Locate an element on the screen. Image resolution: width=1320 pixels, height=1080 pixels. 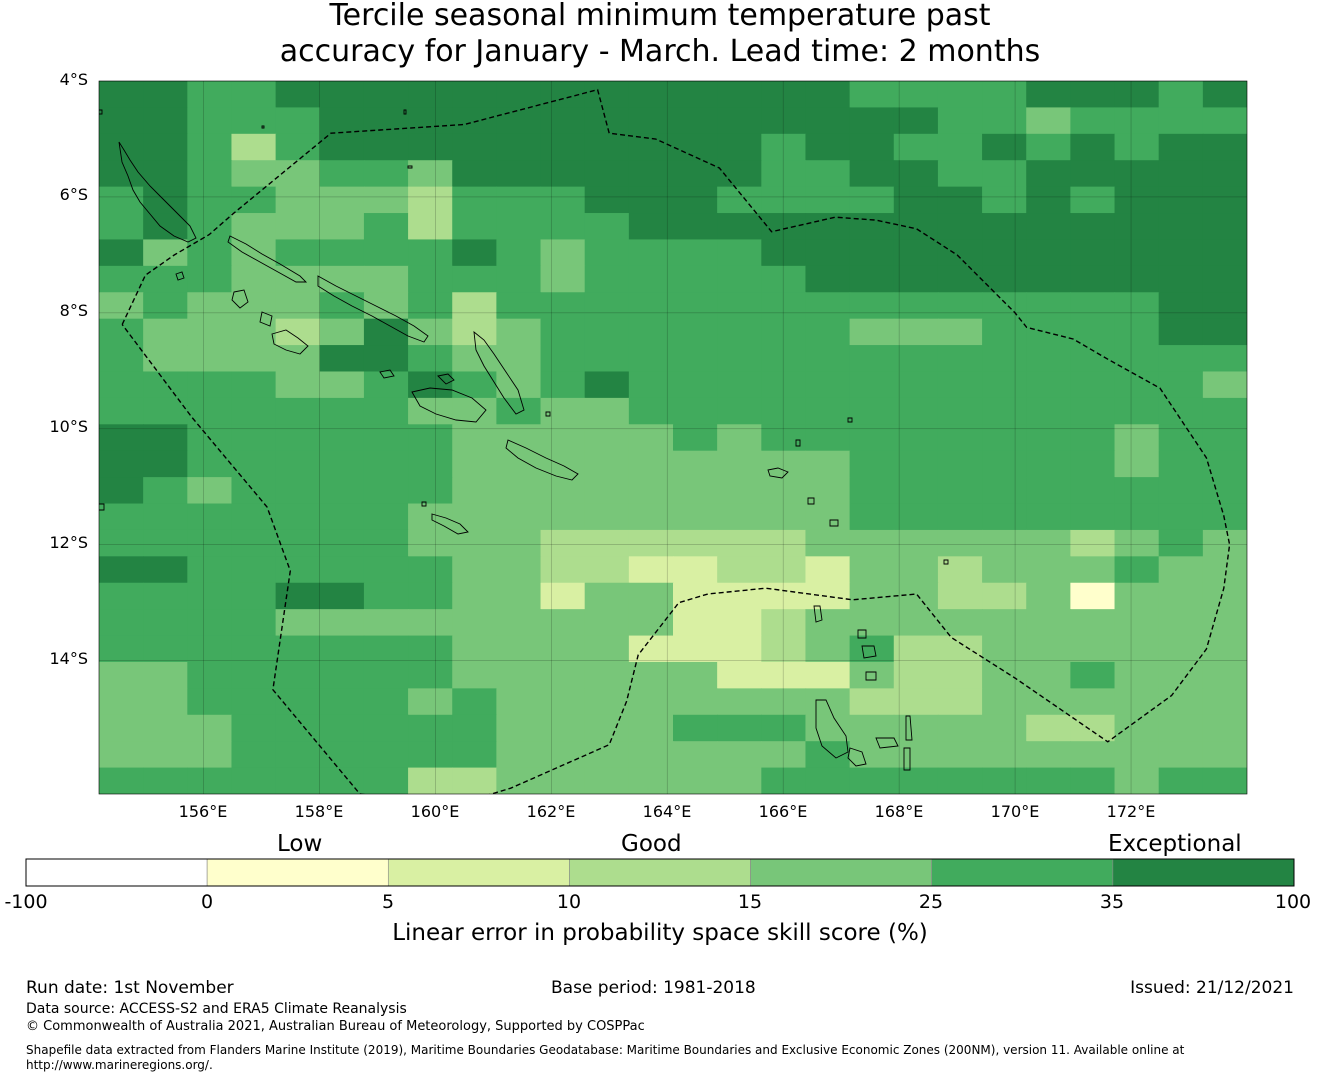
tick-label-minus-100: -100 is located at coordinates (26, 902).